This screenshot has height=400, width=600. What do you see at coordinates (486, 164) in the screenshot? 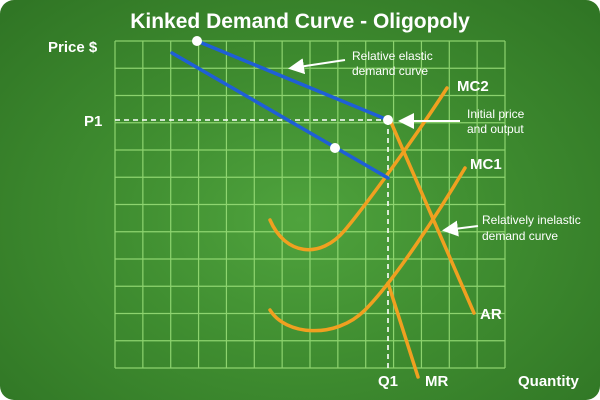
I see `mc1-label: MC1` at bounding box center [486, 164].